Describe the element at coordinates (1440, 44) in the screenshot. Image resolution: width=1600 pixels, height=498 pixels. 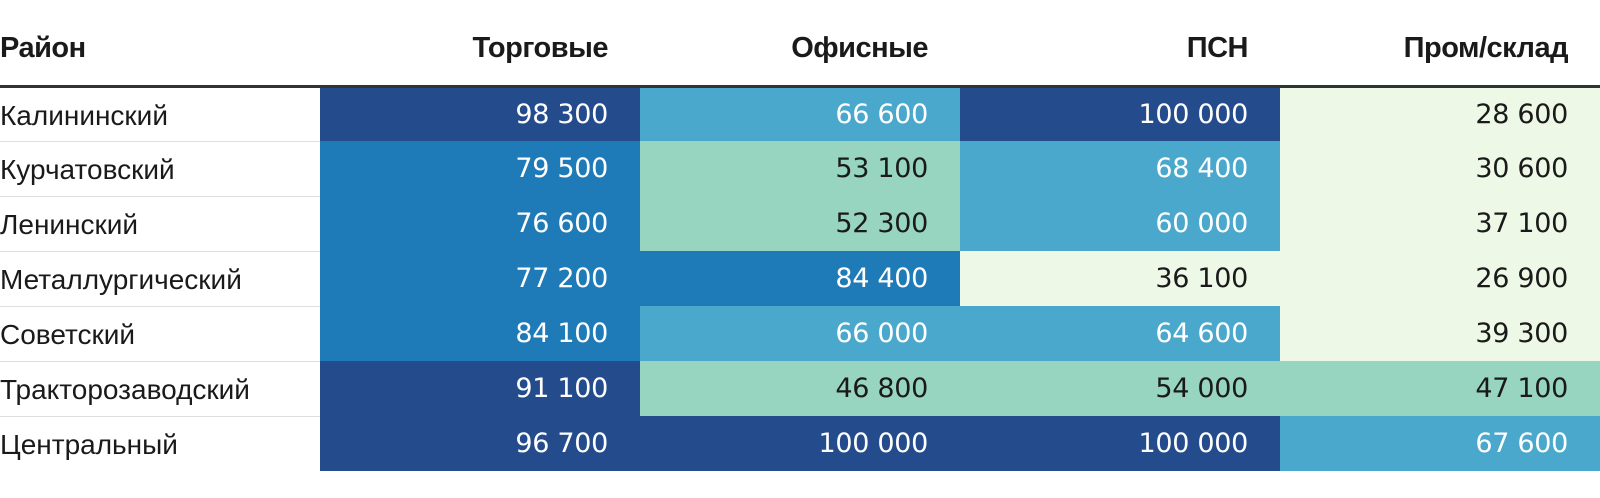
I see `column-header-industrial: Пром/склад` at that location.